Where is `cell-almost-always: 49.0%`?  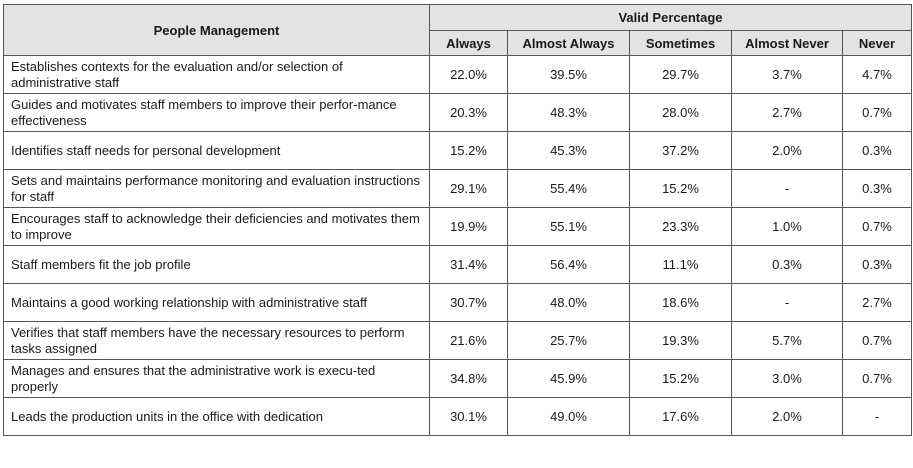 cell-almost-always: 49.0% is located at coordinates (568, 416).